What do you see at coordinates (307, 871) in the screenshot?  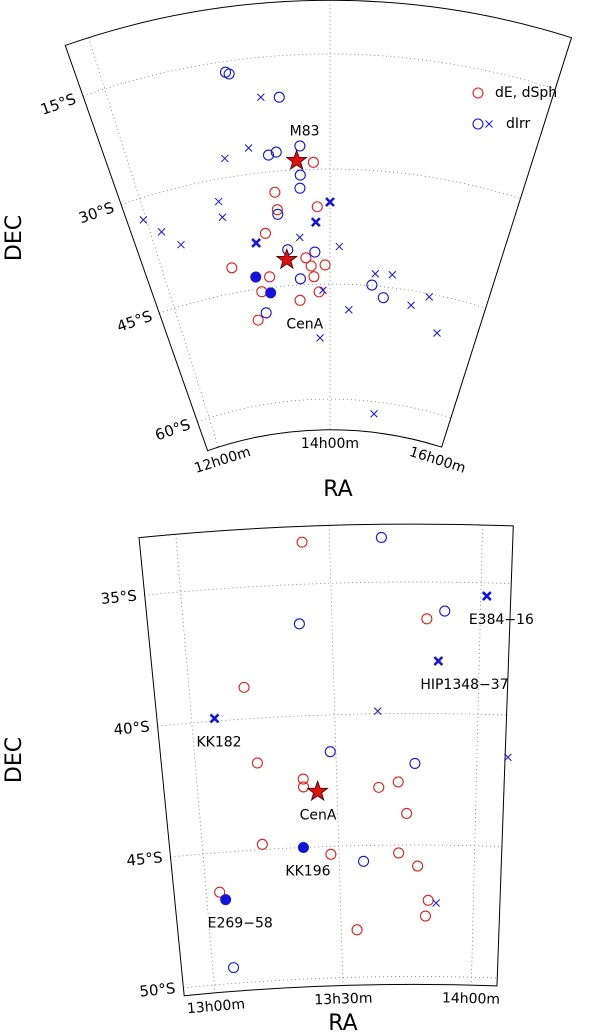 I see `point-label: KK196` at bounding box center [307, 871].